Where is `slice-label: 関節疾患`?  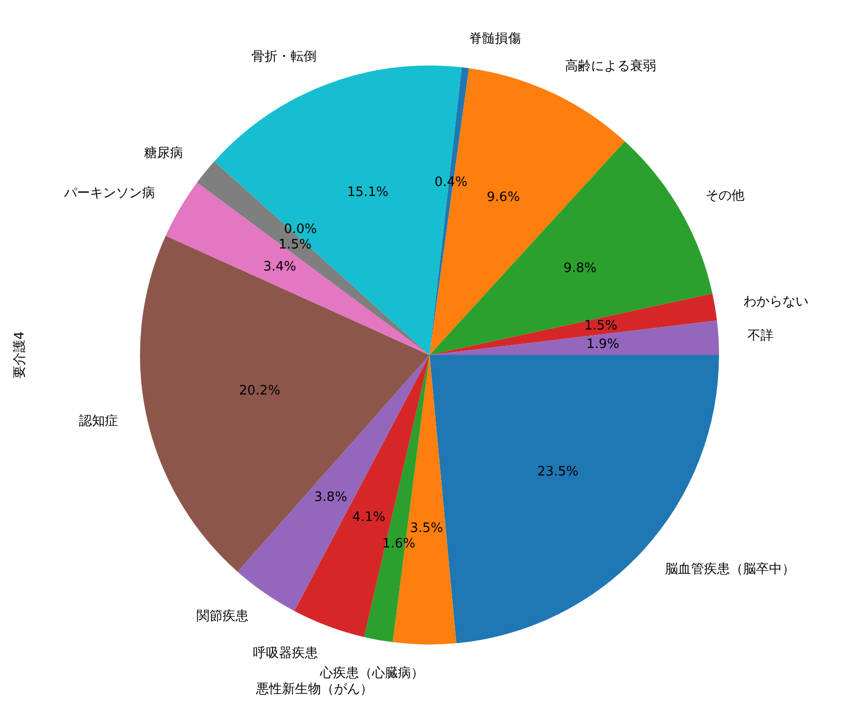 slice-label: 関節疾患 is located at coordinates (222, 616).